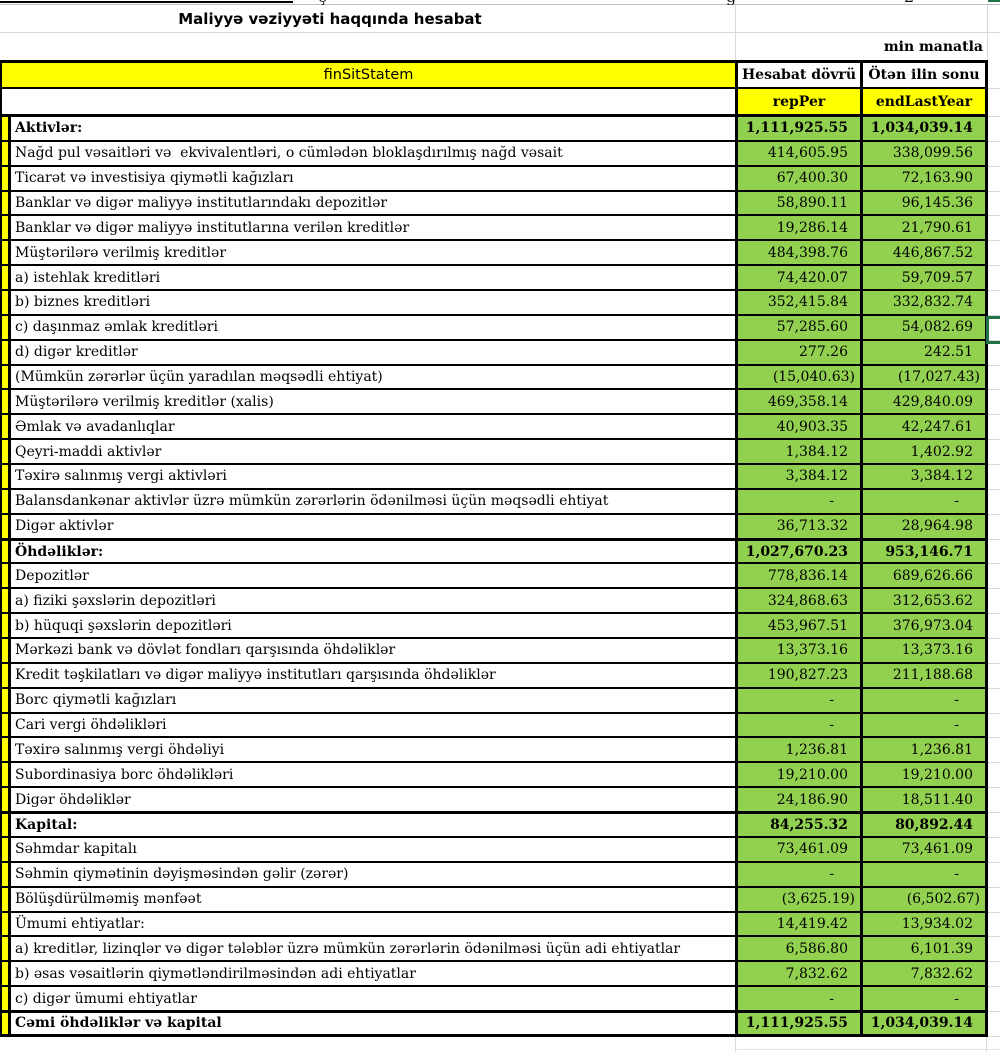 The width and height of the screenshot is (1000, 1052). Describe the element at coordinates (925, 676) in the screenshot. I see `value-cell-end-last-year: 211,188.68` at that location.